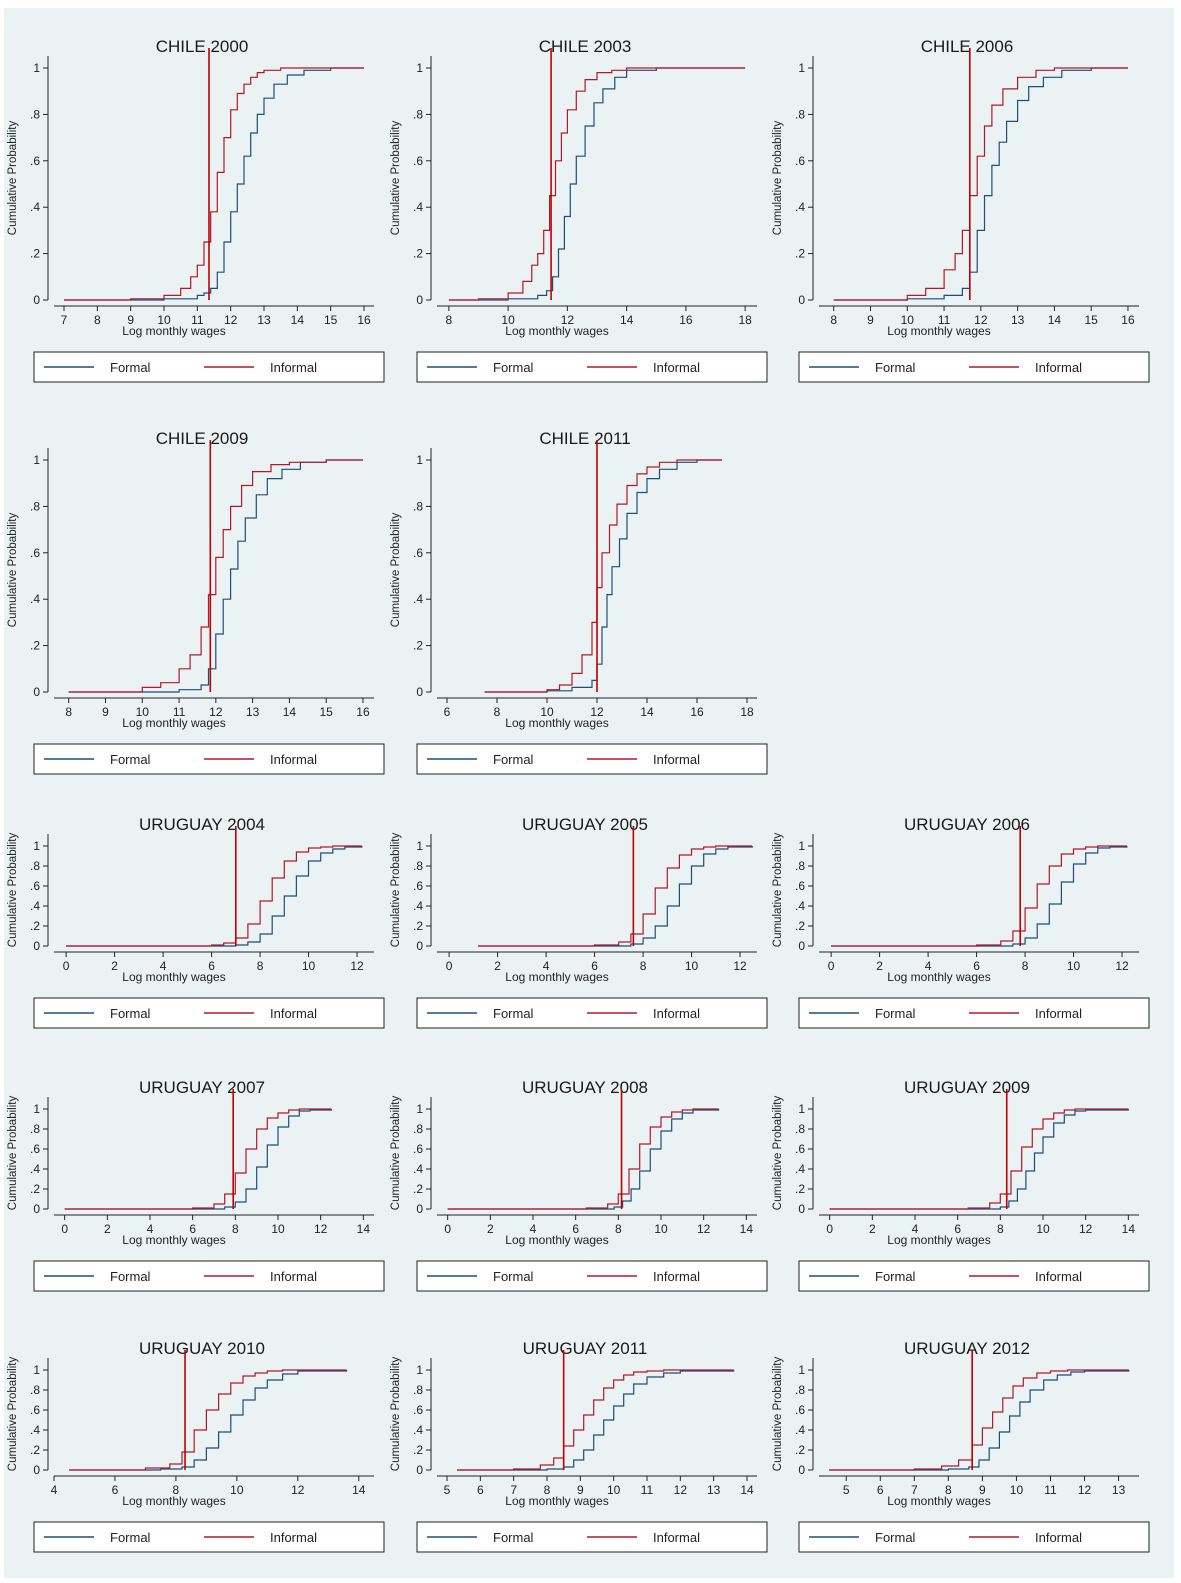 The image size is (1181, 1583). I want to click on chart-title: URUGUAY 2009, so click(967, 1087).